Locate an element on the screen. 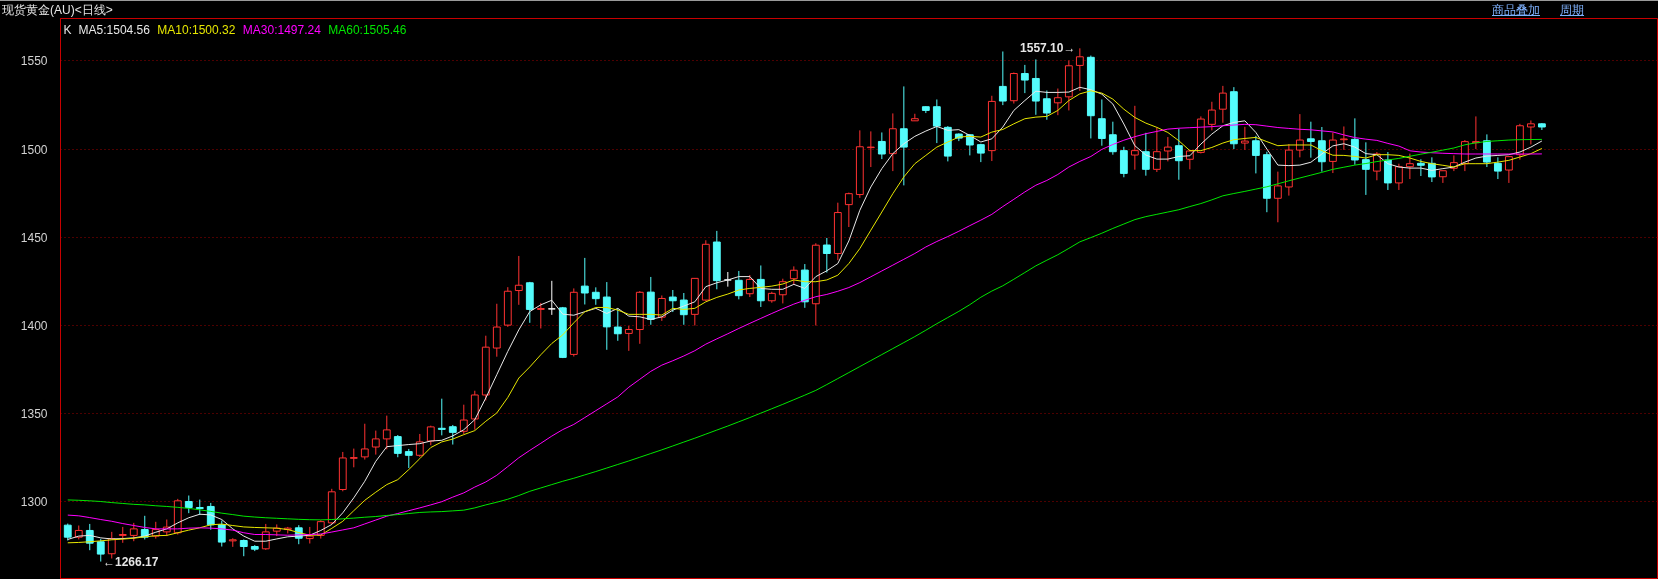 The image size is (1658, 579). y-tick-label: 1350 is located at coordinates (34, 414).